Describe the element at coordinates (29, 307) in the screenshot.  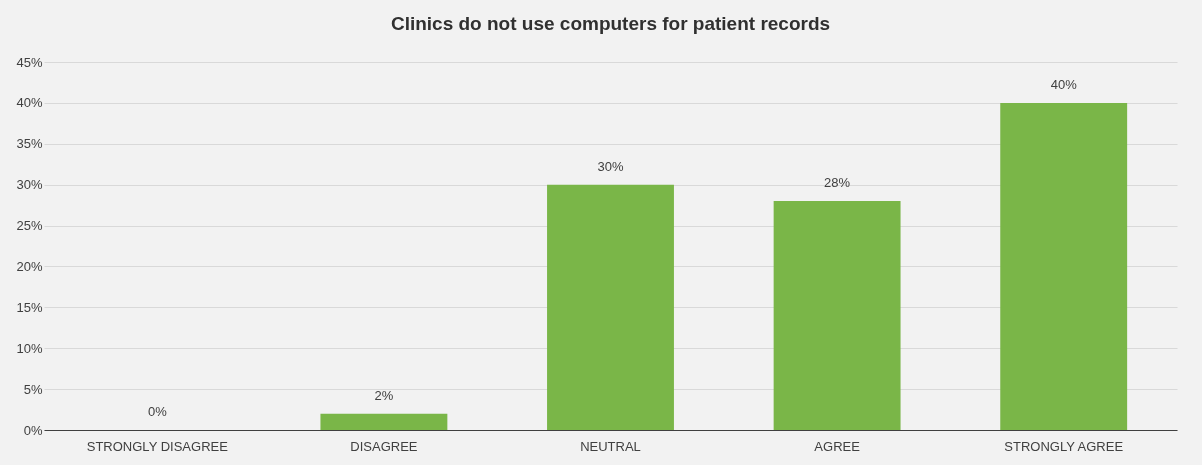
I see `y-tick-label: 15%` at that location.